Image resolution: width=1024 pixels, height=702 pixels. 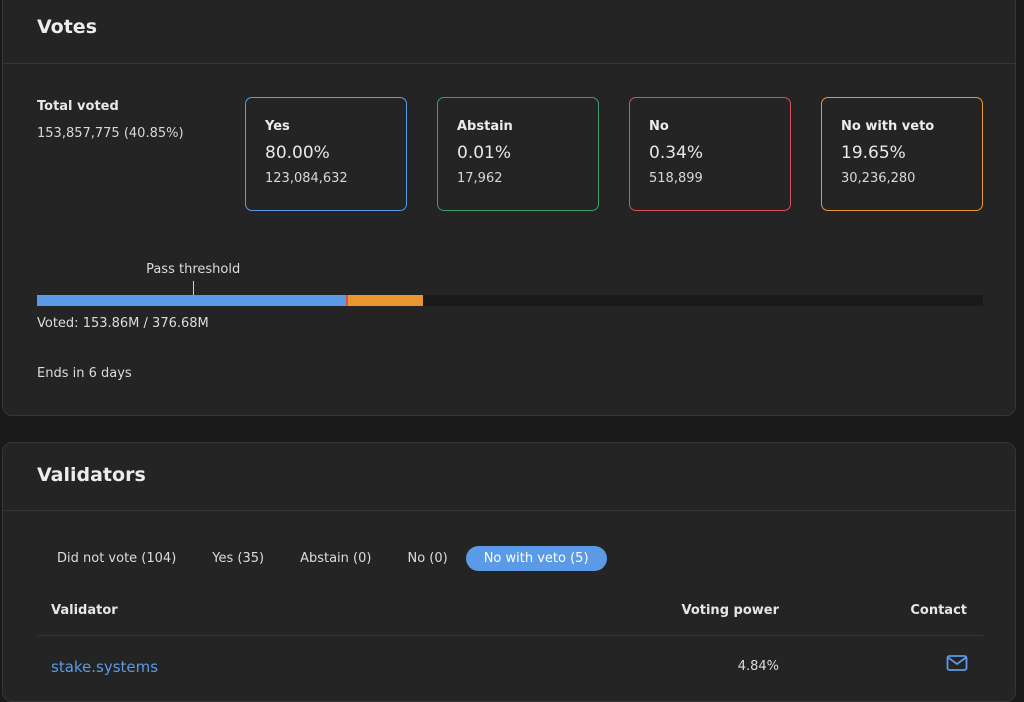 I want to click on vote-progress-bar, so click(x=510, y=300).